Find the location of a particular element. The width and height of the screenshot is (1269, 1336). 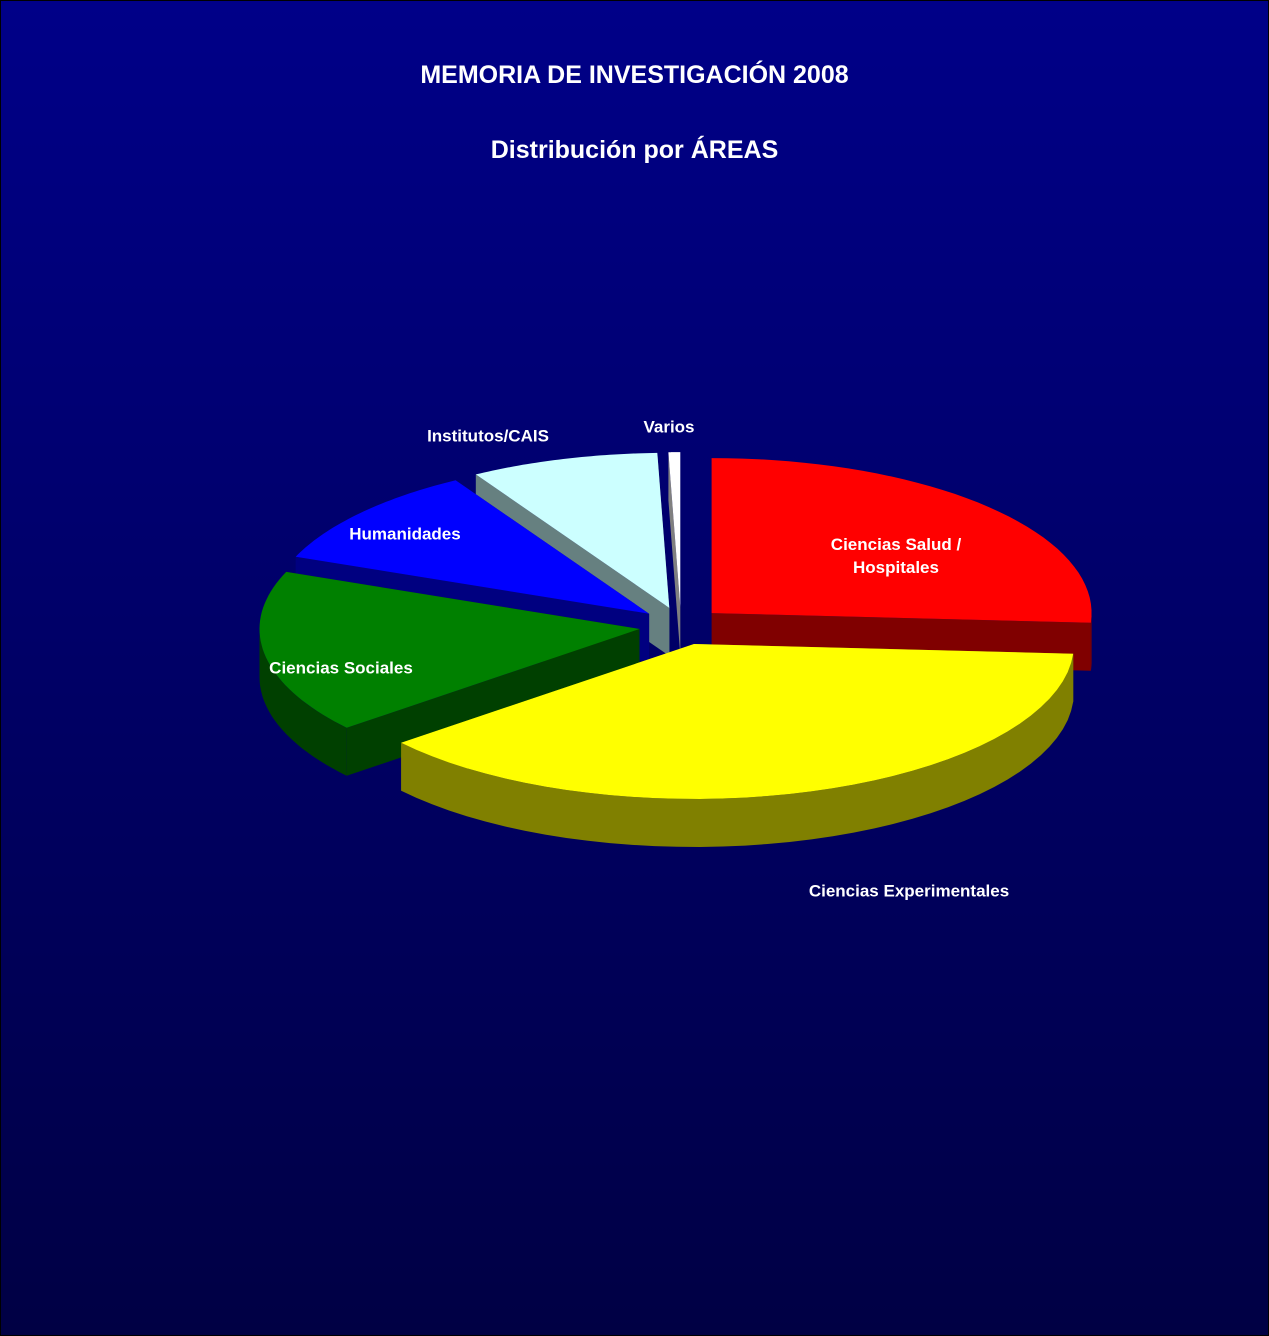

chart-title: MEMORIA DE INVESTIGACIÓN 2008 is located at coordinates (634, 75).